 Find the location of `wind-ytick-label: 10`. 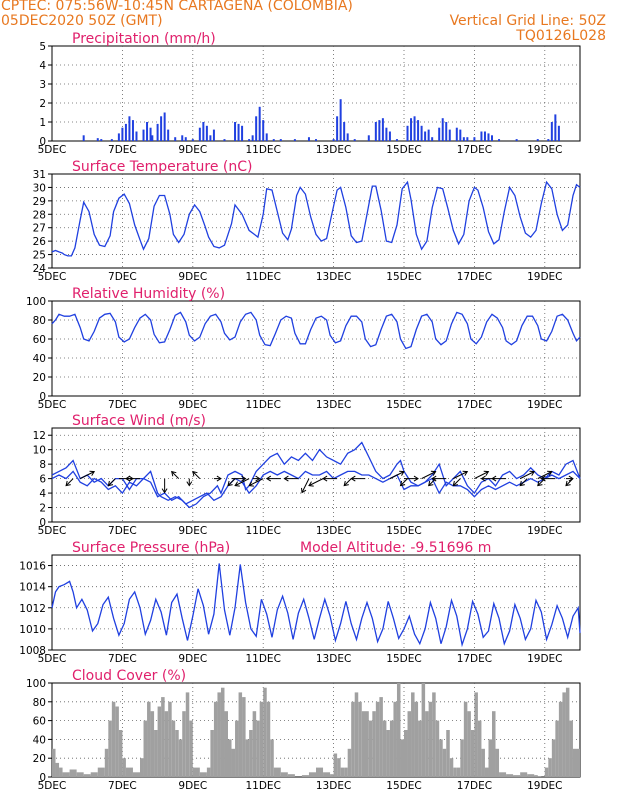

wind-ytick-label: 10 is located at coordinates (39, 451).